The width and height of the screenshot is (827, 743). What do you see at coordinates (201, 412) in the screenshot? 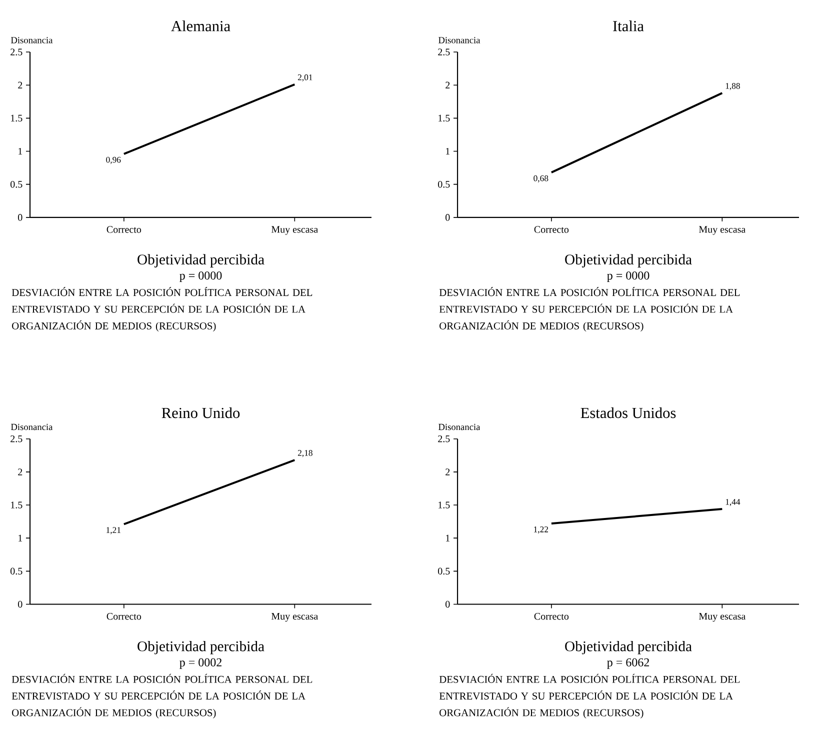
I see `chart-title: Reino Unido` at bounding box center [201, 412].